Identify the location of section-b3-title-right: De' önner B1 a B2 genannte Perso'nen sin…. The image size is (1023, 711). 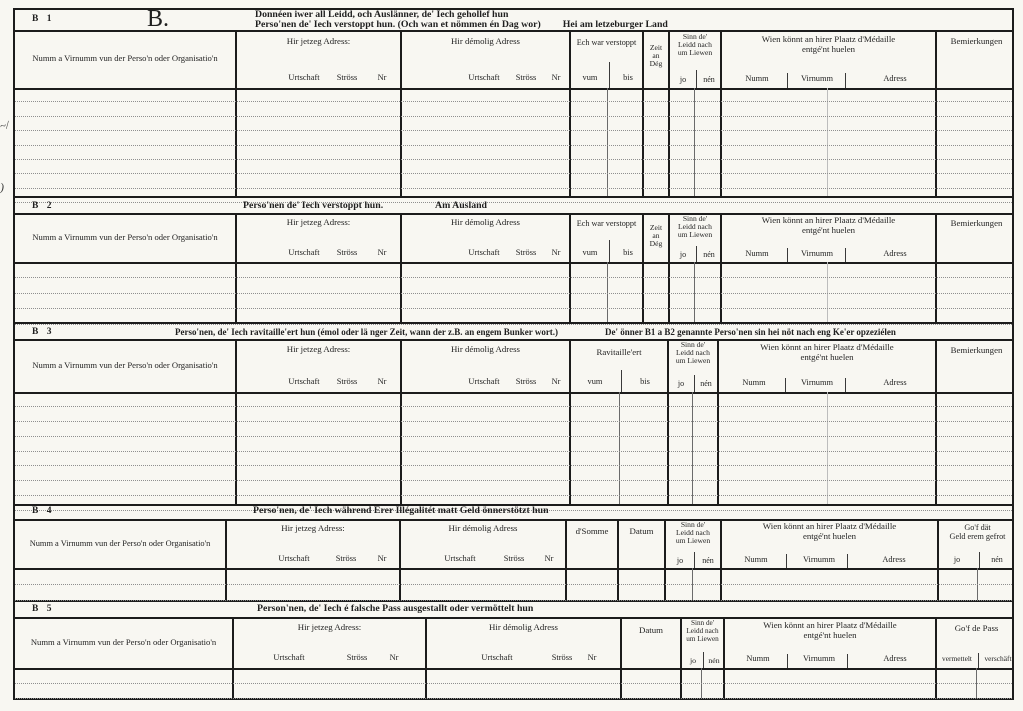
(750, 332).